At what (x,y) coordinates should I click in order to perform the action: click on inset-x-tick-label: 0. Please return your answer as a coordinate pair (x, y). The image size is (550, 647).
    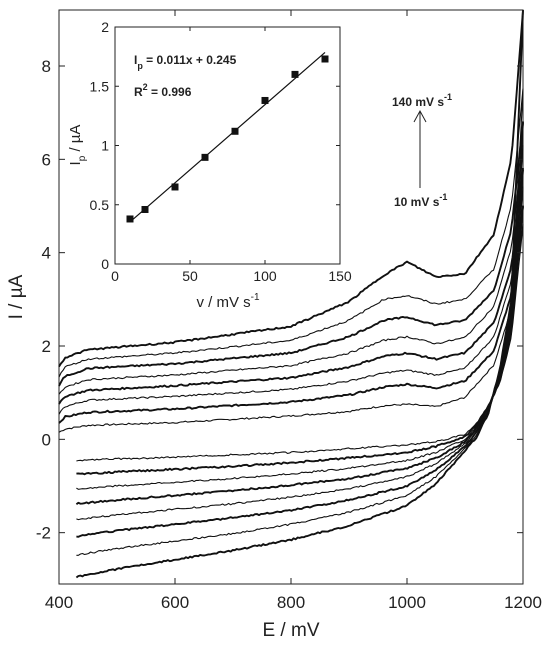
    Looking at the image, I should click on (115, 276).